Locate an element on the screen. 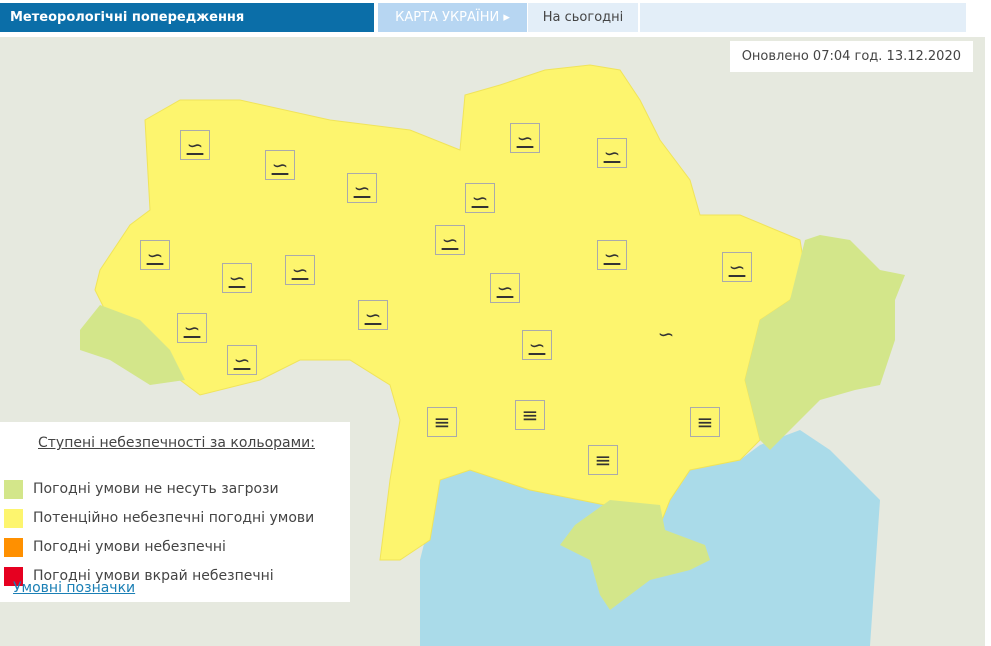 The height and width of the screenshot is (646, 991). region-crimea is located at coordinates (635, 555).